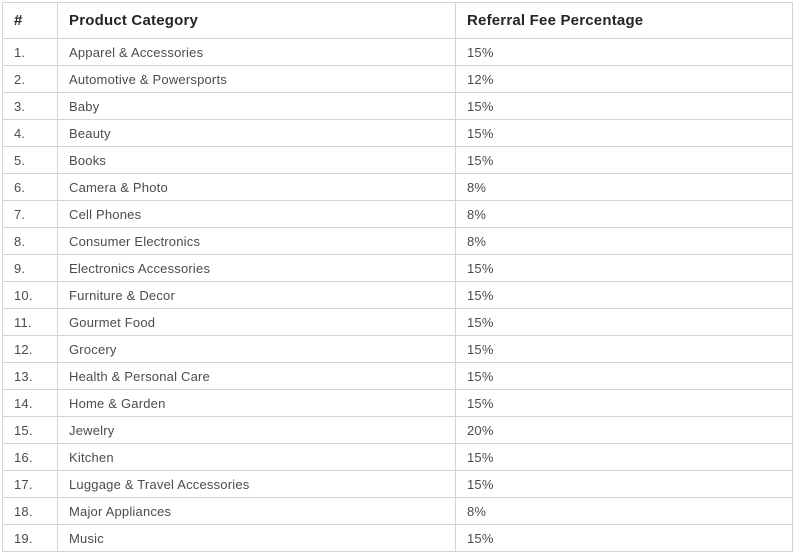  Describe the element at coordinates (256, 349) in the screenshot. I see `row-category-cell: Grocery` at that location.